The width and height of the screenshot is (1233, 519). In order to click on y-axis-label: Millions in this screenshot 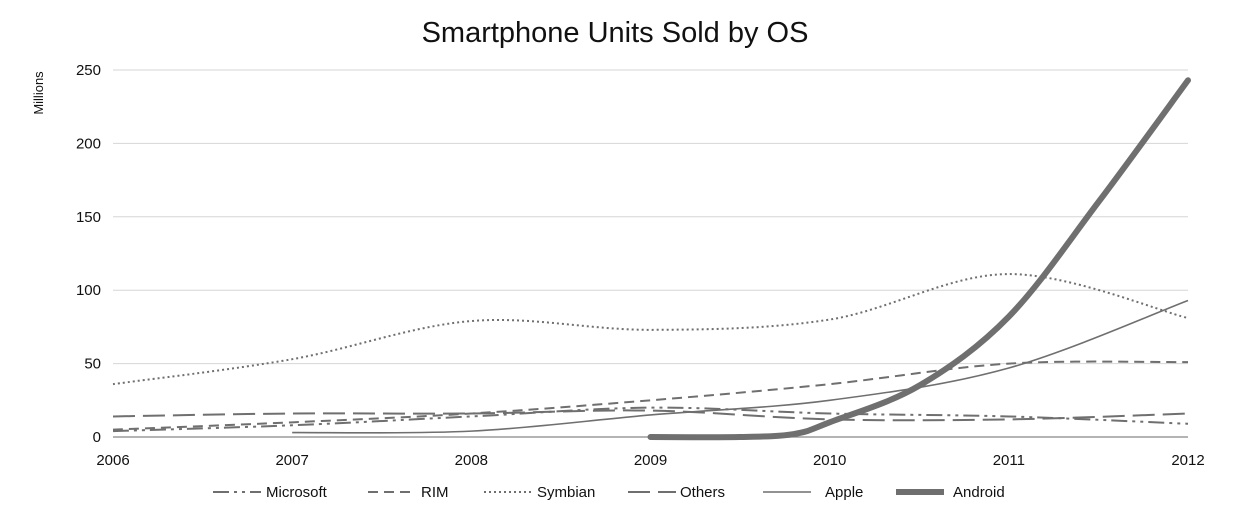, I will do `click(38, 93)`.